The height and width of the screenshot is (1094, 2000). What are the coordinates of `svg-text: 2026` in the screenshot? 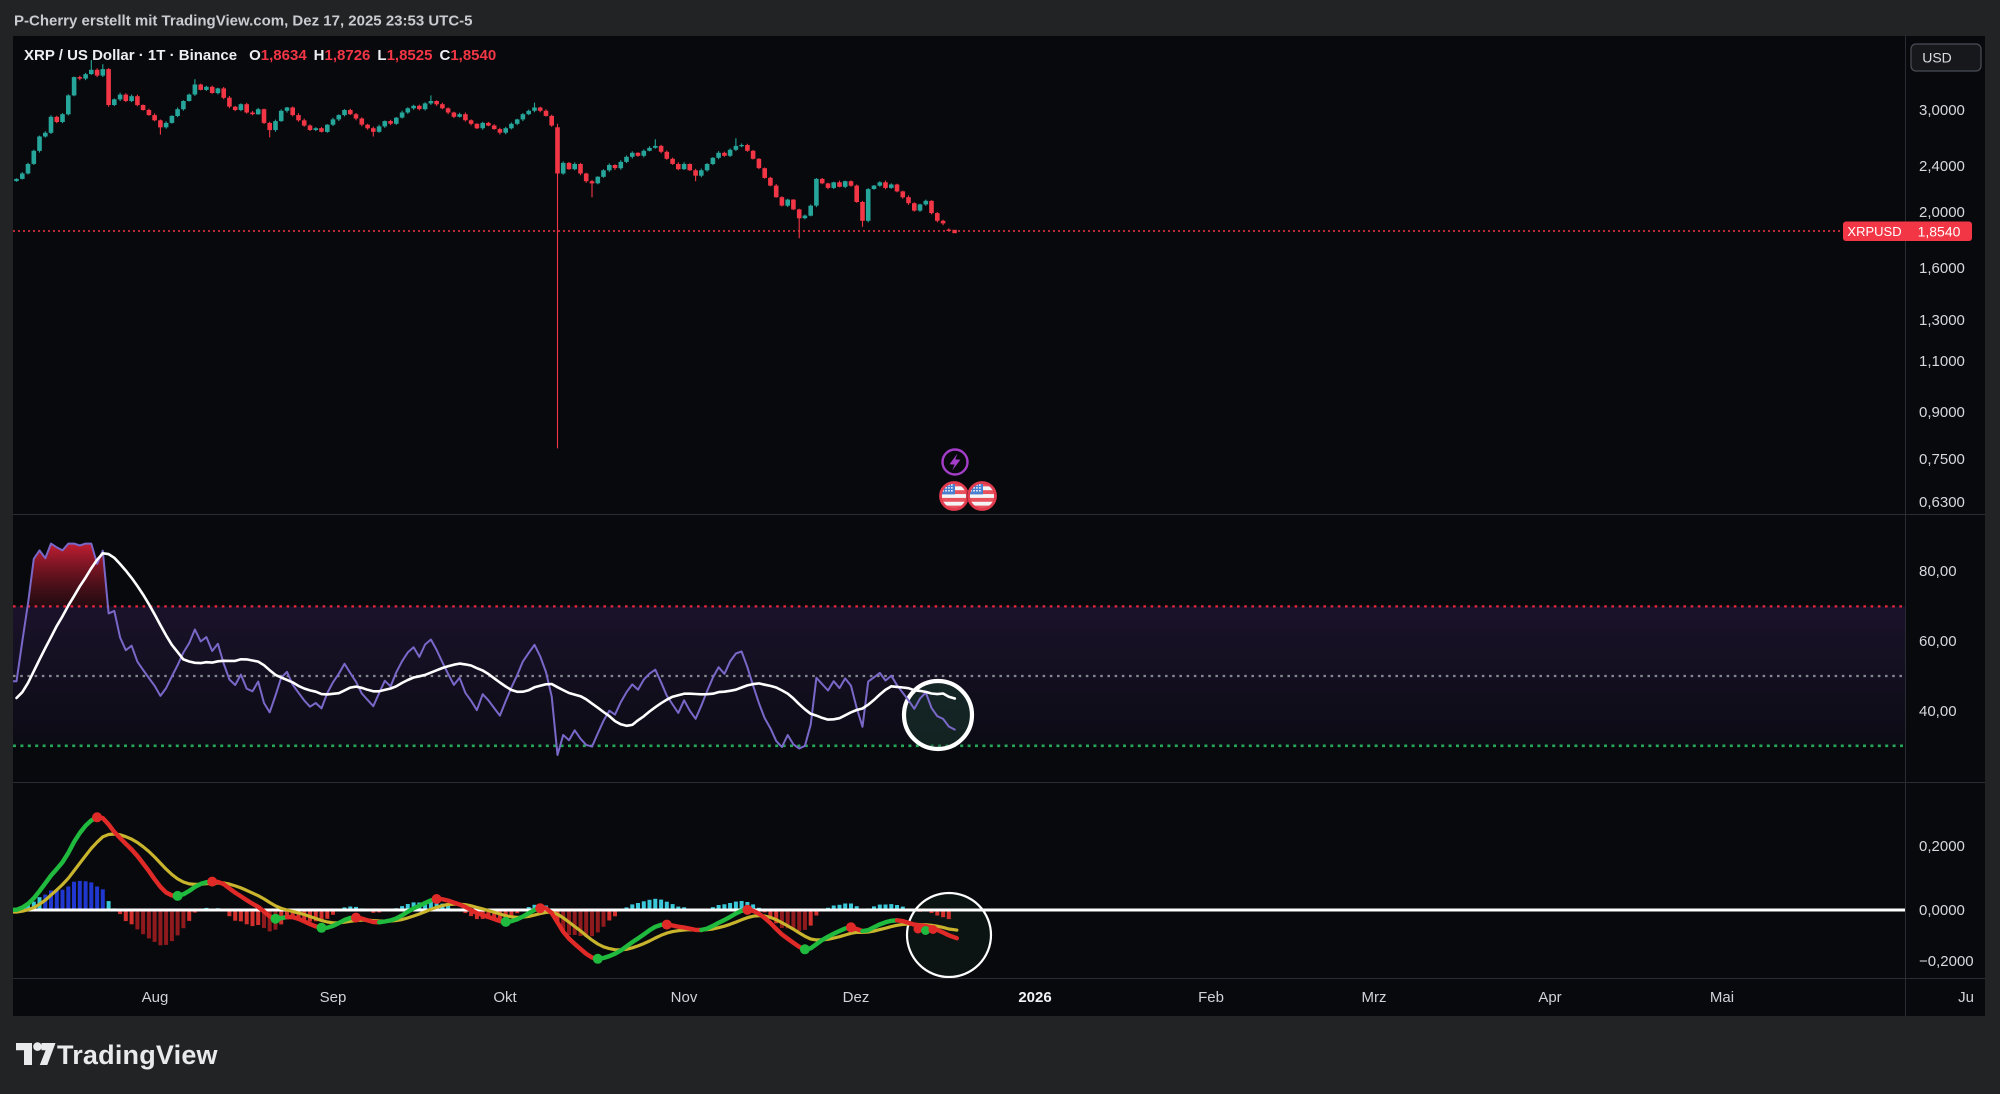 It's located at (1034, 997).